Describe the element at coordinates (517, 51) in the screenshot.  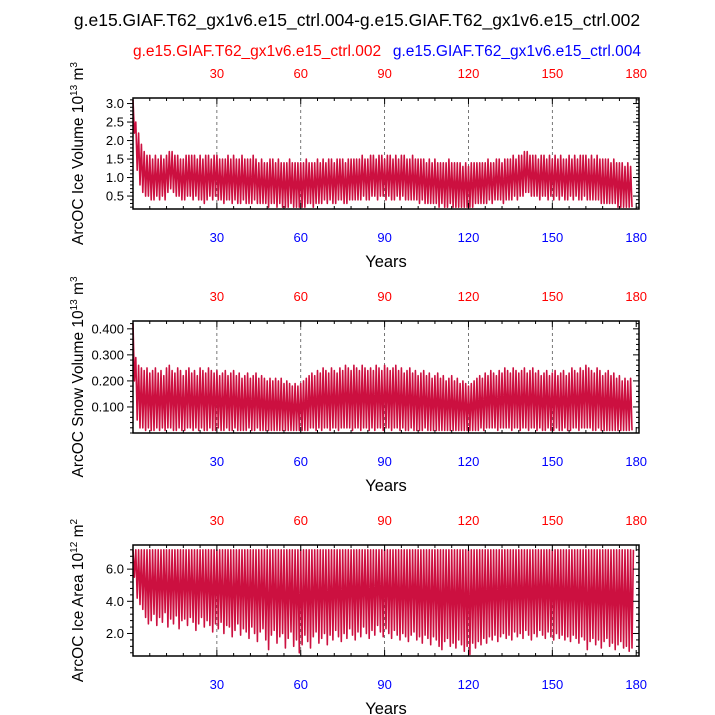
I see `legend-blue-label: g.e15.GIAF.T62_gx1v6.e15_ctrl.004` at that location.